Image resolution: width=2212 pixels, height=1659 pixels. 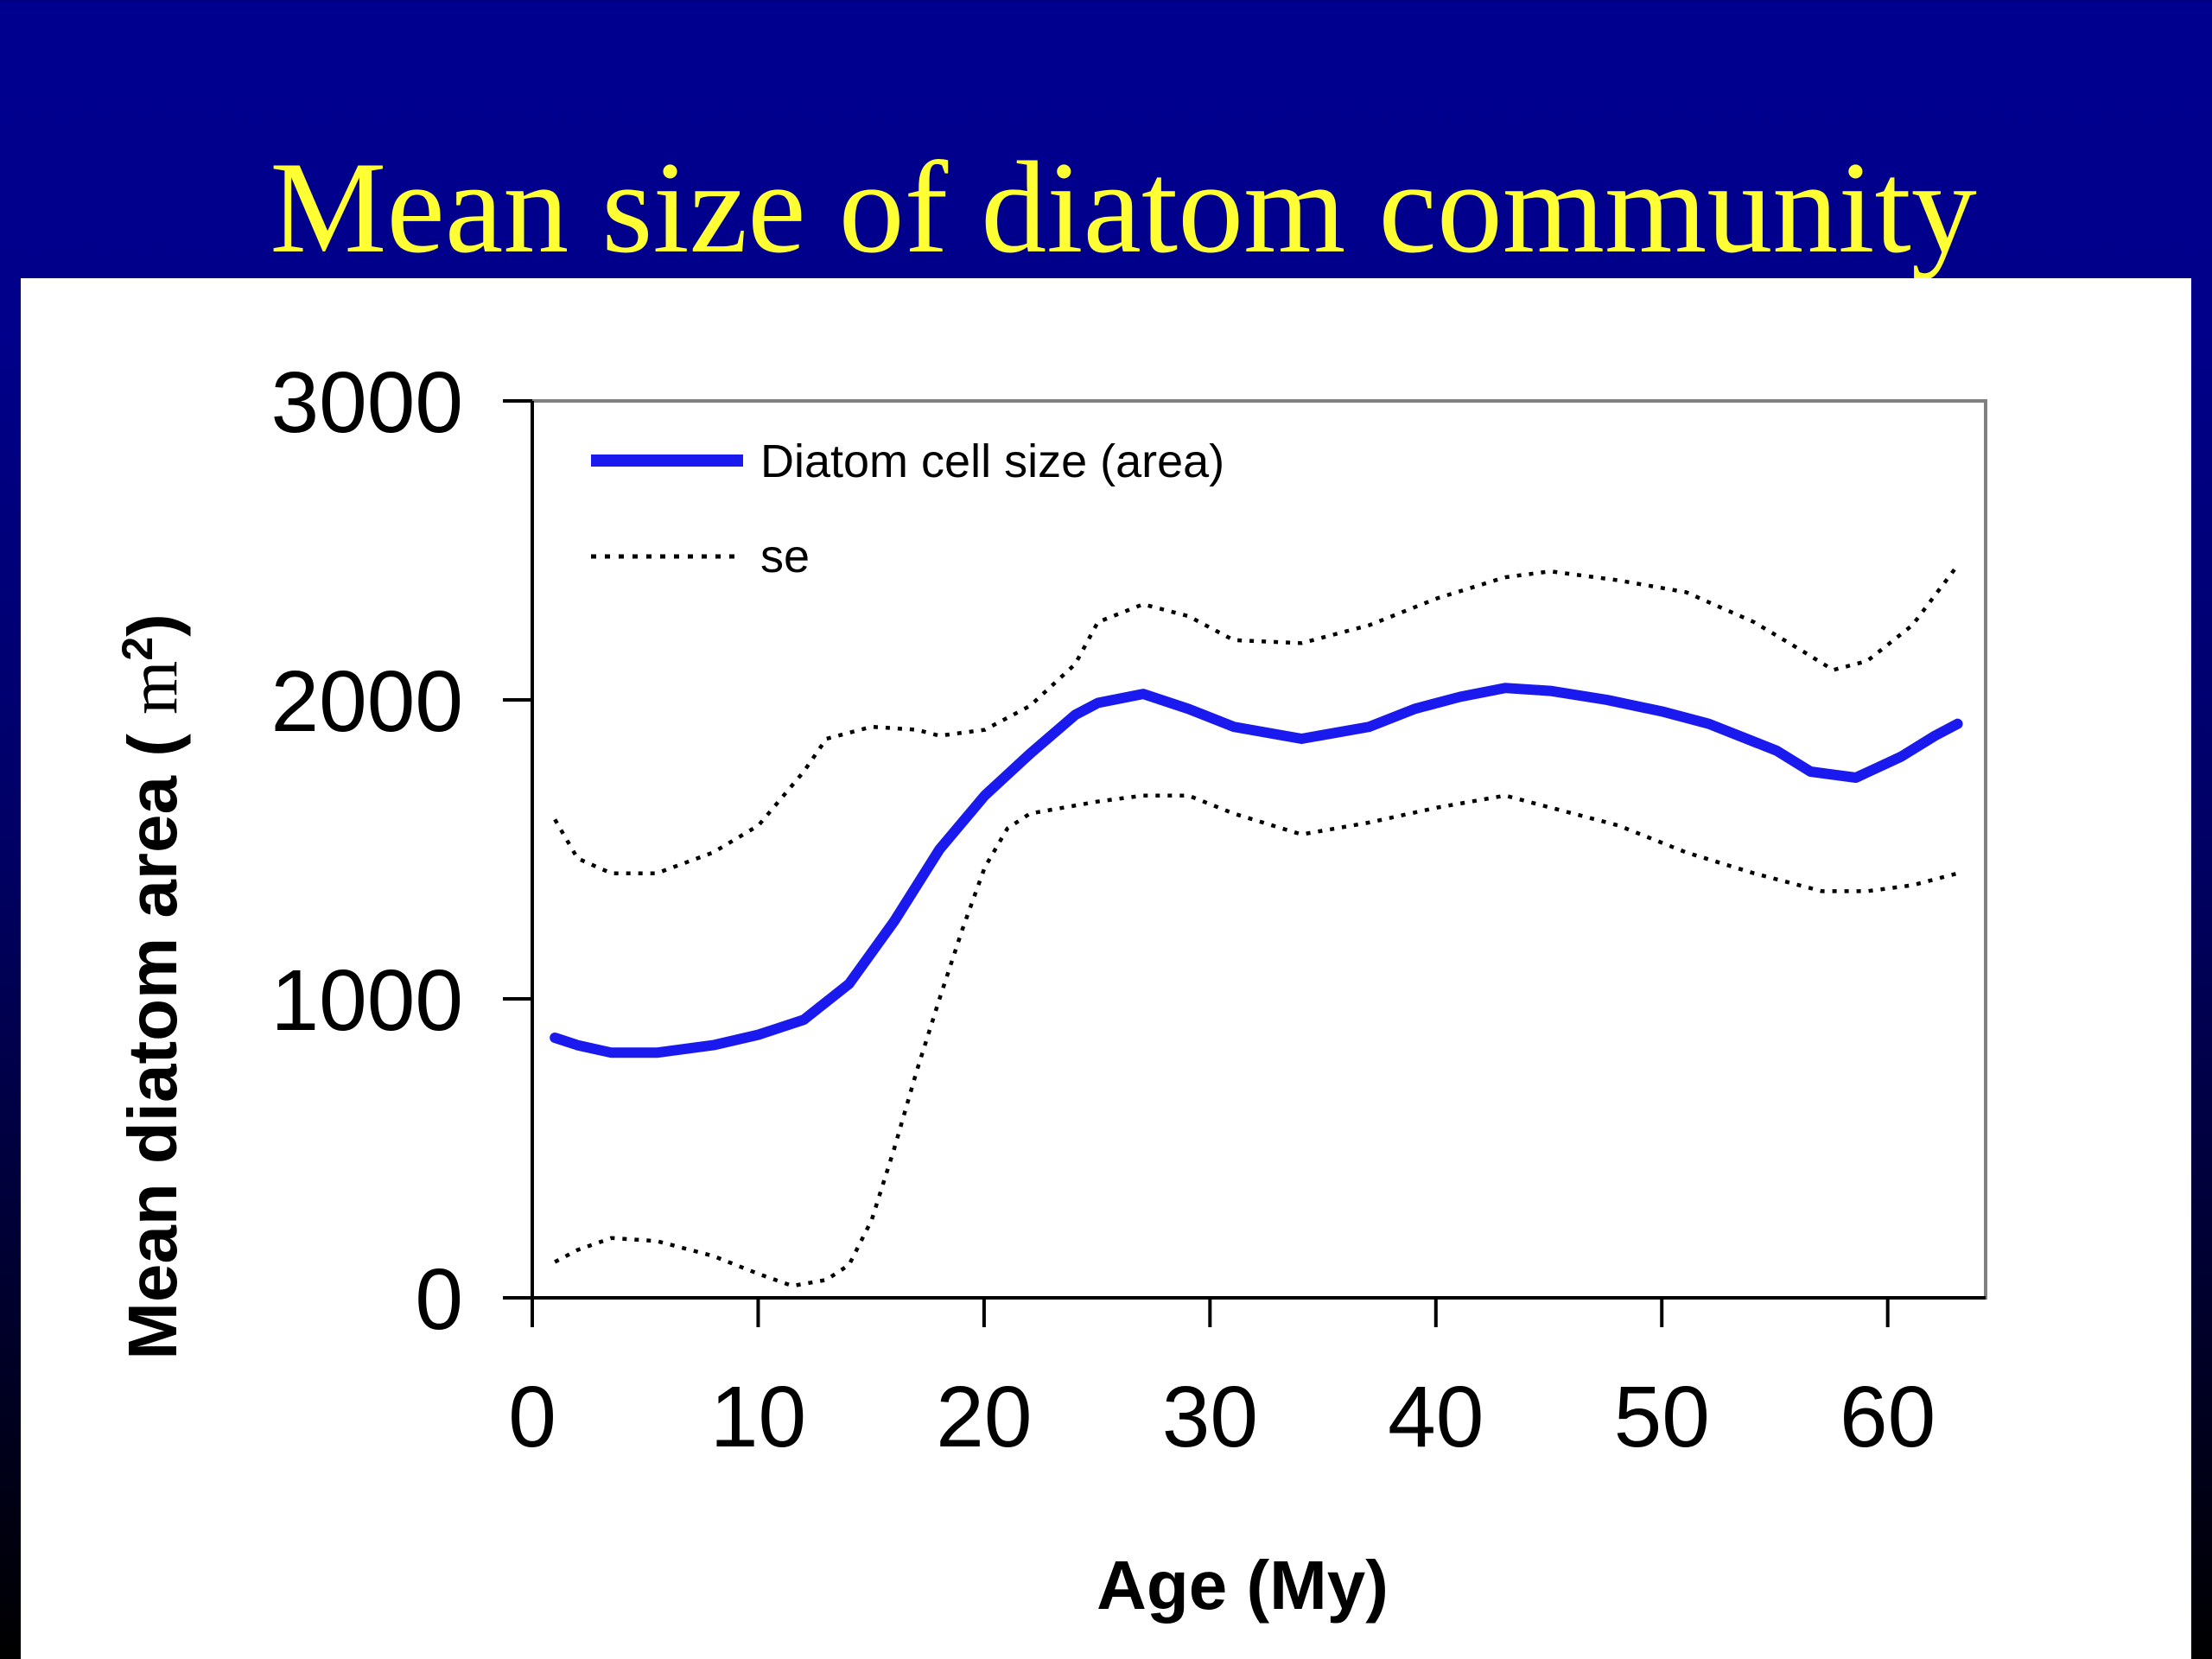 What do you see at coordinates (1888, 1417) in the screenshot?
I see `x-tick-label: 60` at bounding box center [1888, 1417].